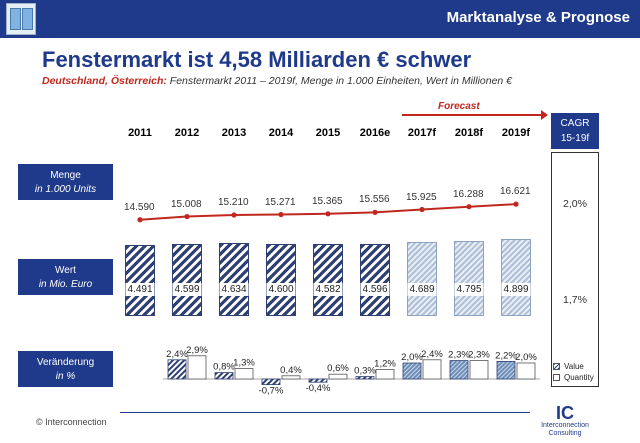 Image resolution: width=640 pixels, height=443 pixels. Describe the element at coordinates (71, 422) in the screenshot. I see `copyright: © Interconnection` at that location.